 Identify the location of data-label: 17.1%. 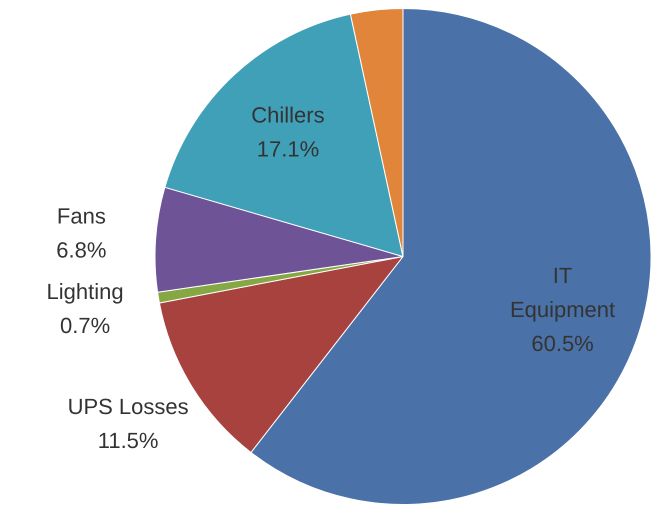
(288, 149).